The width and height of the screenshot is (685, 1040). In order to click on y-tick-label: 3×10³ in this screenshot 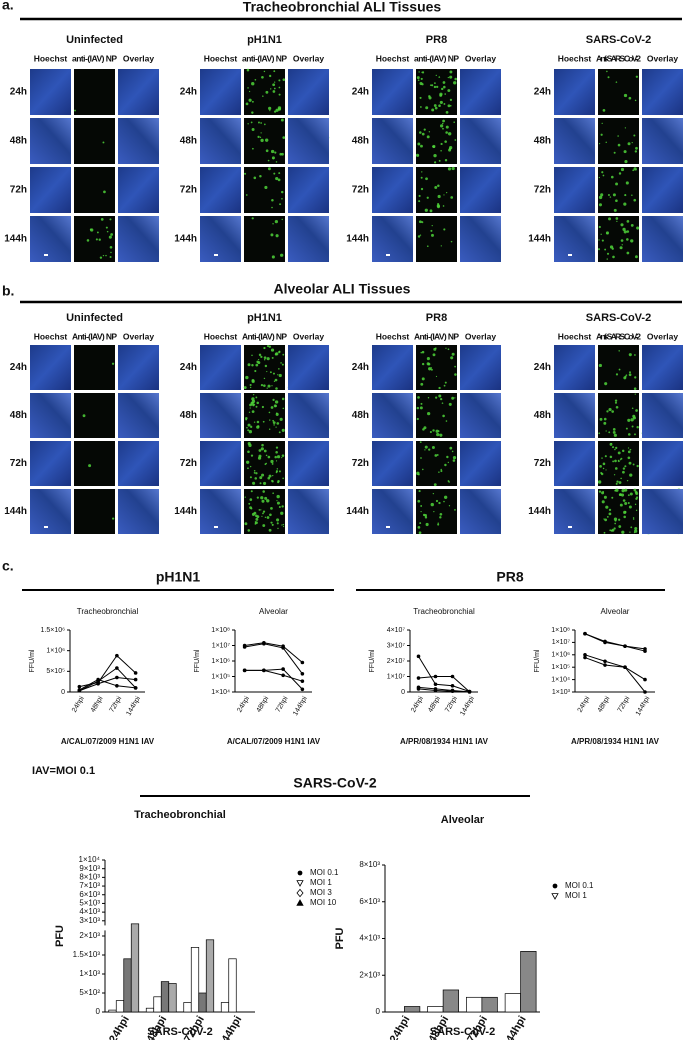, I will do `click(89, 920)`.